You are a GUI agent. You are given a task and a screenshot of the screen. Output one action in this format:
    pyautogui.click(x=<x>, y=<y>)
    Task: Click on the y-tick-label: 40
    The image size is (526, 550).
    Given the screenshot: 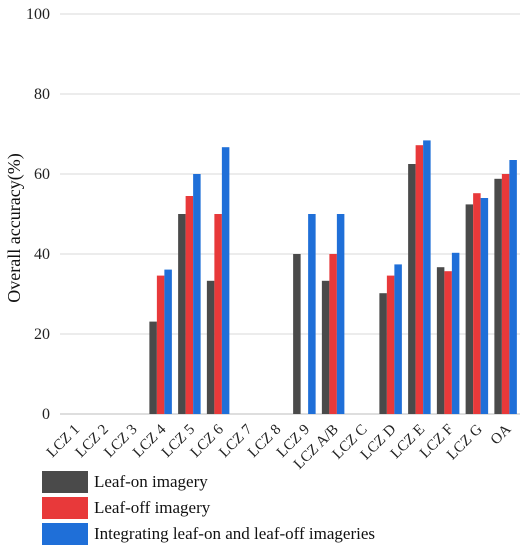 What is the action you would take?
    pyautogui.click(x=42, y=254)
    